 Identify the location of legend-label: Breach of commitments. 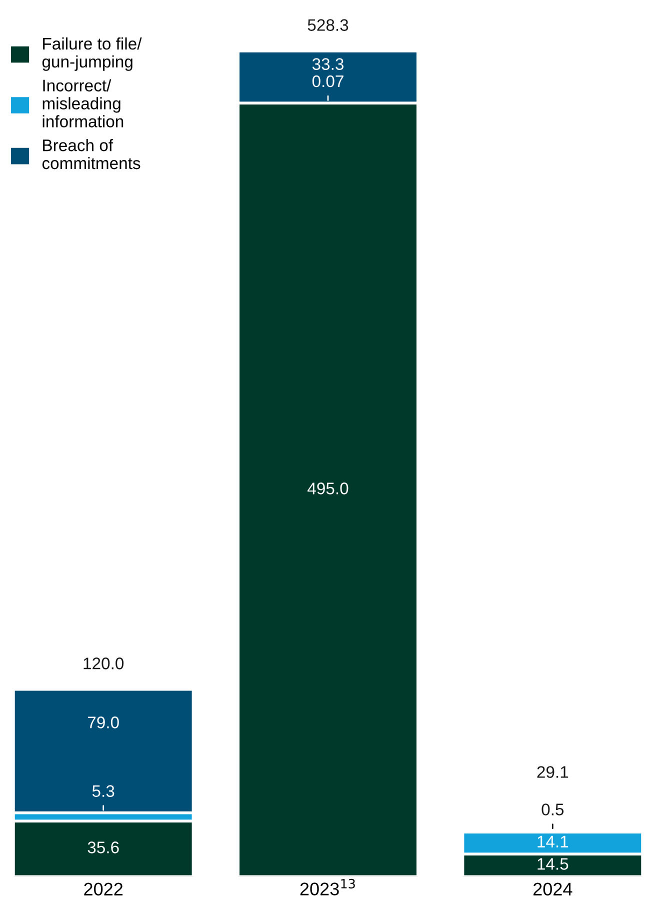
(91, 154).